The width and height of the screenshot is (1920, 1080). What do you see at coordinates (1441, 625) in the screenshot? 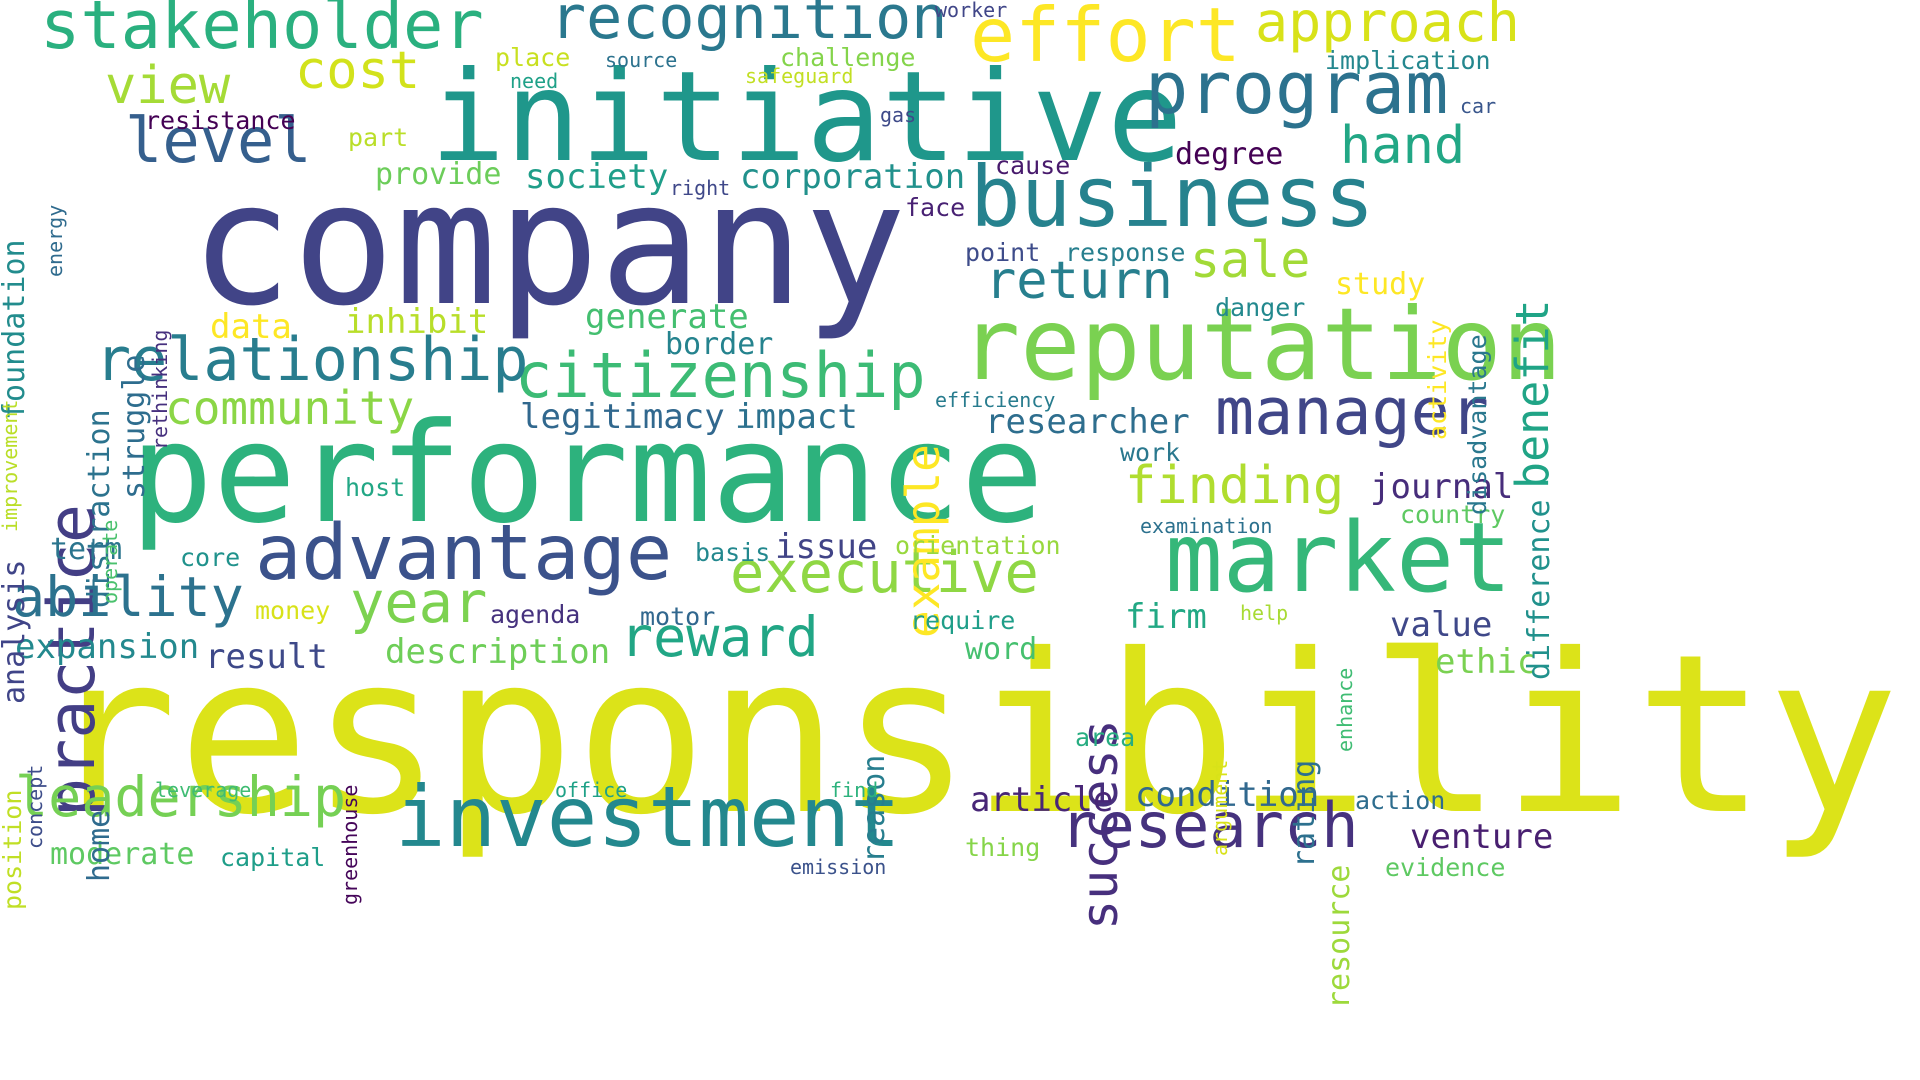
I see `word-value: value` at bounding box center [1441, 625].